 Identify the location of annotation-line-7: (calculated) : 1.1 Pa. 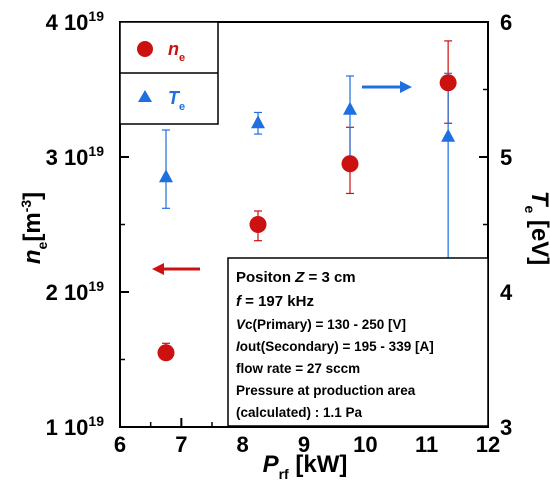
(299, 412).